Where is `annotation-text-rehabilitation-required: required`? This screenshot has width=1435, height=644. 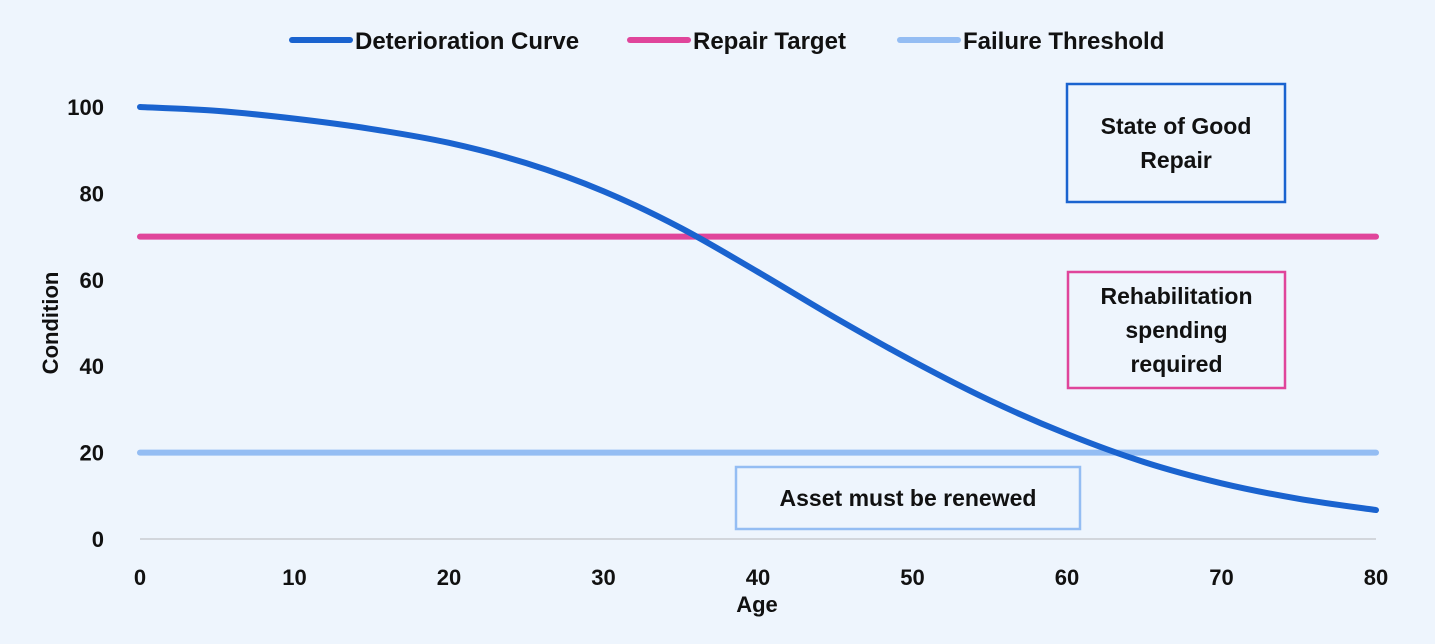
annotation-text-rehabilitation-required: required is located at coordinates (1176, 364).